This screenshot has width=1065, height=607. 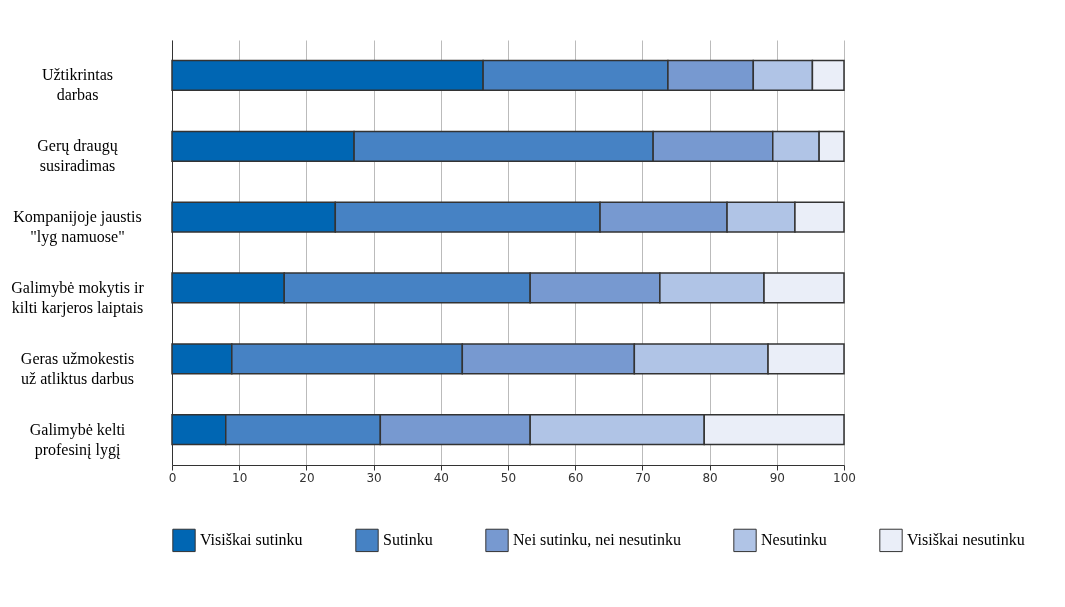 What do you see at coordinates (844, 477) in the screenshot?
I see `x-tick-label: 100` at bounding box center [844, 477].